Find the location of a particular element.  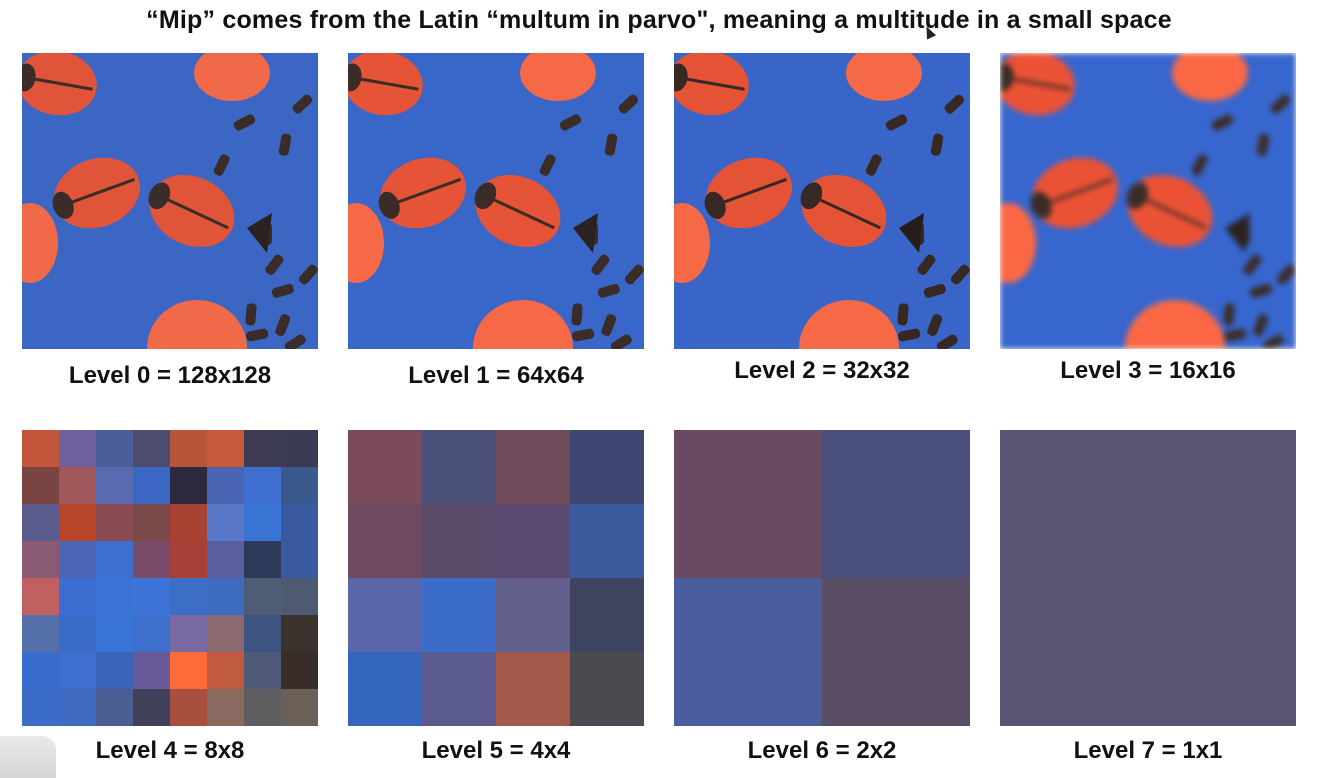

mip-level-5-image is located at coordinates (496, 578).